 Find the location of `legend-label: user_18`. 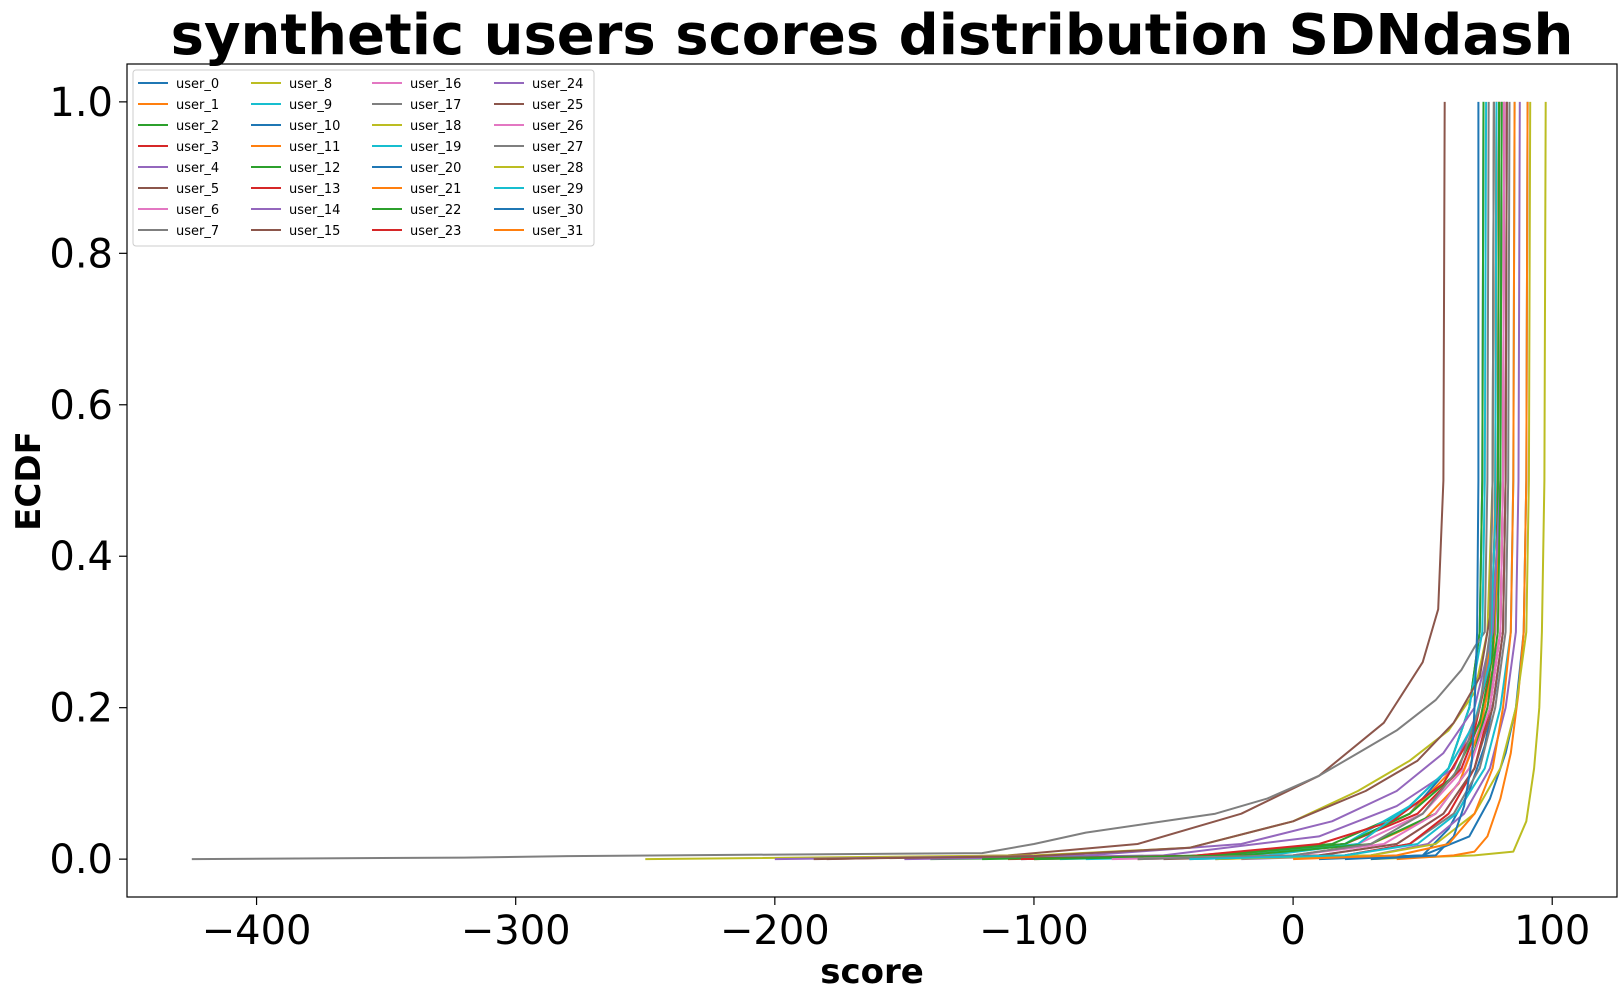

legend-label: user_18 is located at coordinates (435, 126).